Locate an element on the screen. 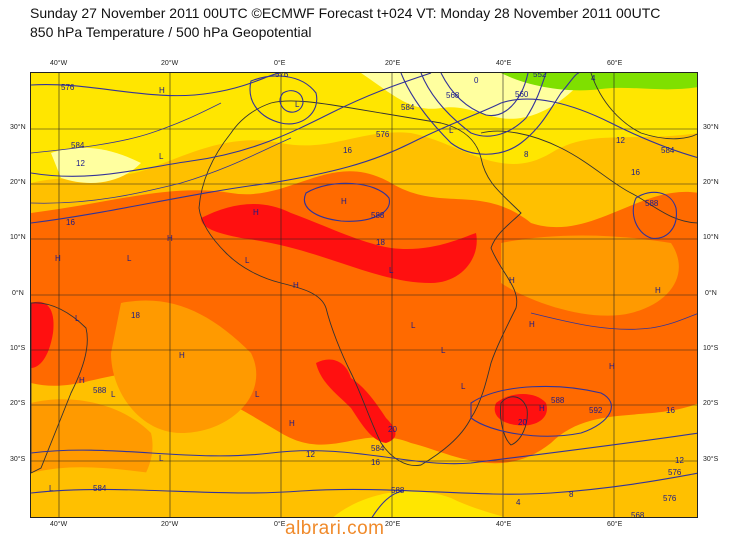  lat-tick-label-right: 10°S is located at coordinates (711, 348).